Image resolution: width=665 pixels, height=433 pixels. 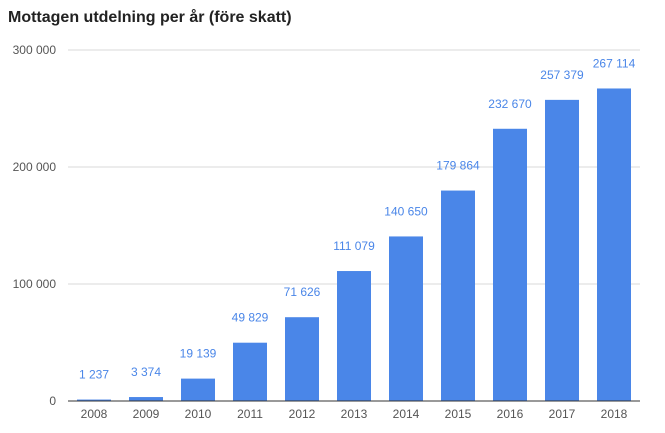 What do you see at coordinates (250, 318) in the screenshot?
I see `data-label: 49 829` at bounding box center [250, 318].